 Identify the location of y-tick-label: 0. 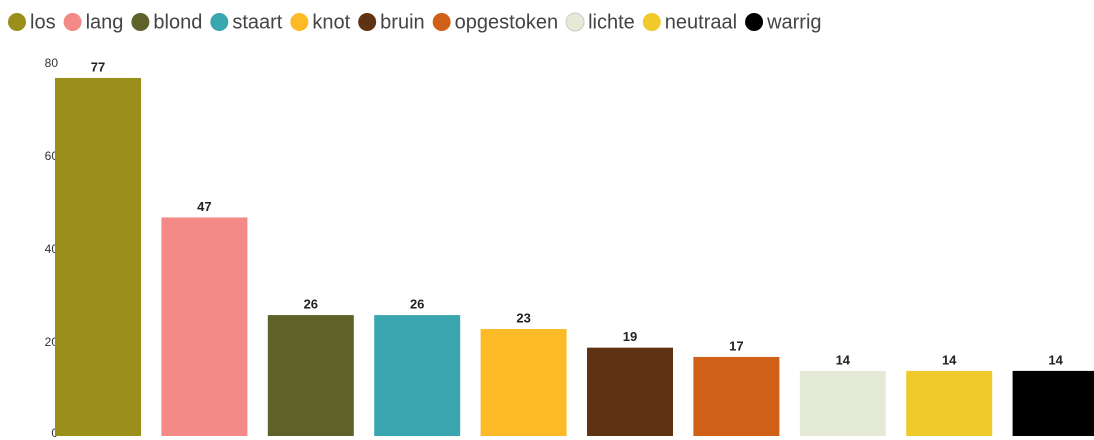
(54, 433).